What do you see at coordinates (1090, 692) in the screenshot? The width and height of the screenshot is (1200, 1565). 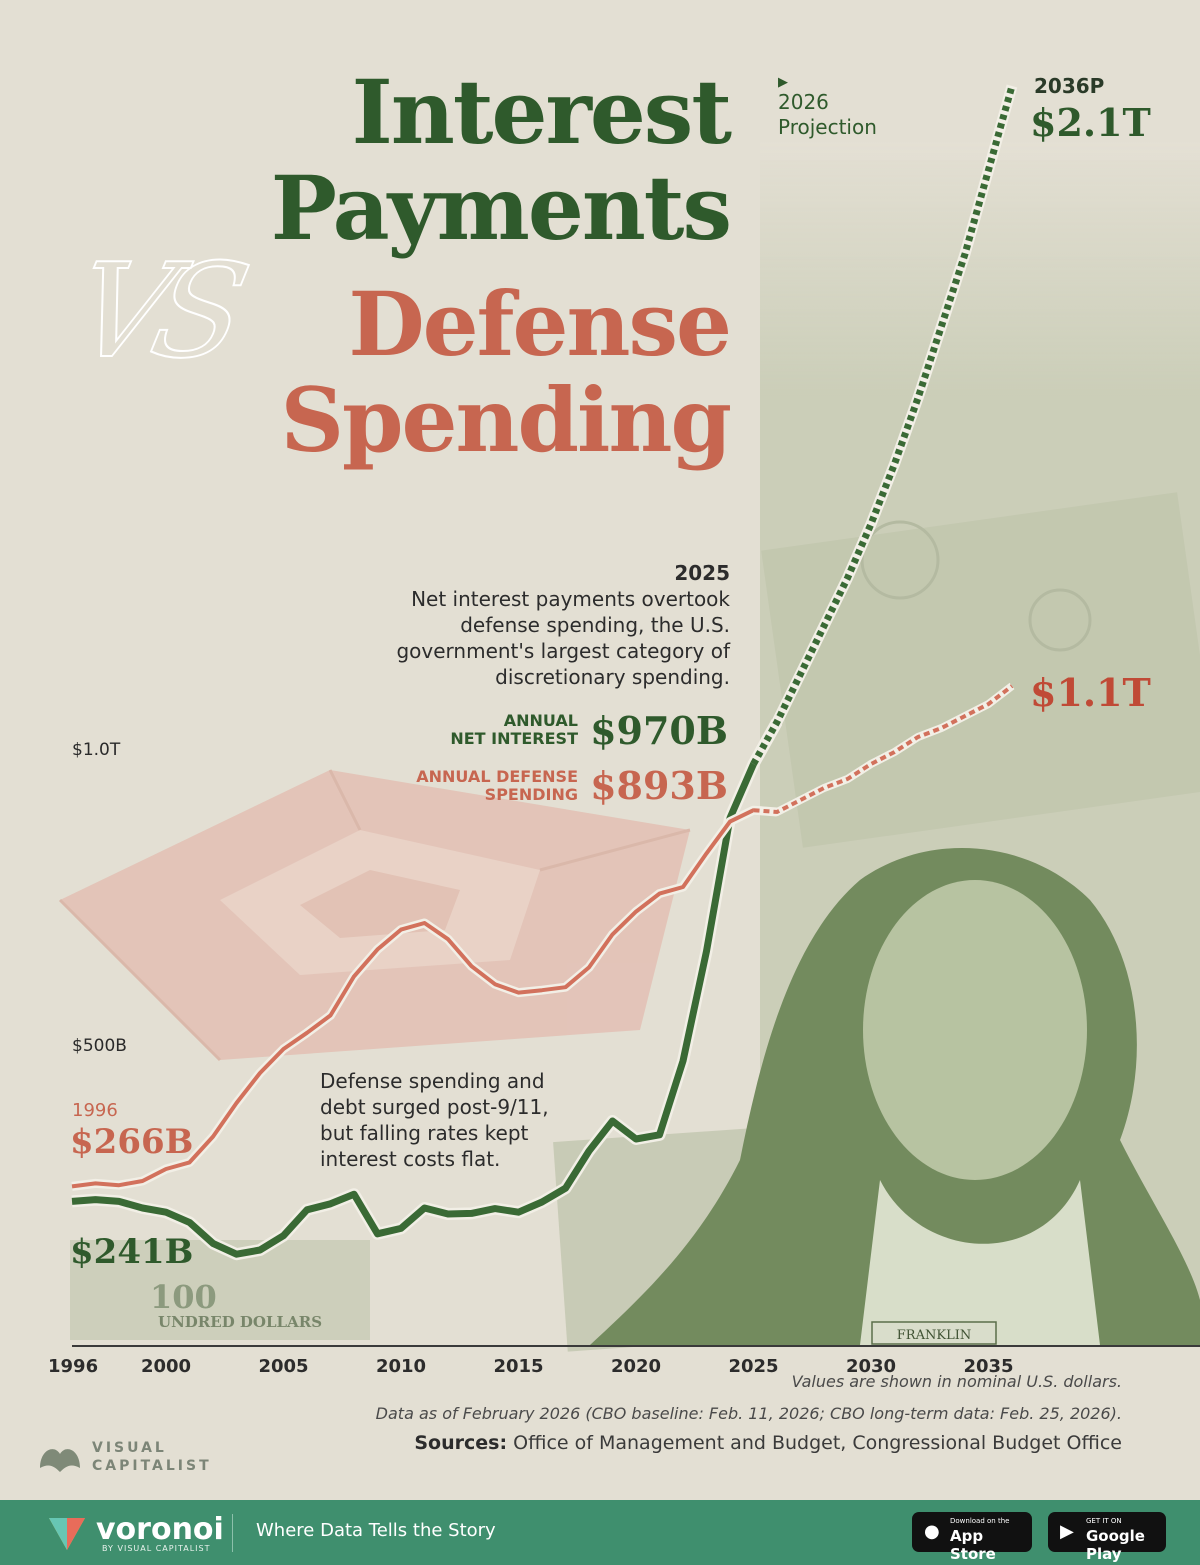 I see `end-defense-value: $1.1T` at bounding box center [1090, 692].